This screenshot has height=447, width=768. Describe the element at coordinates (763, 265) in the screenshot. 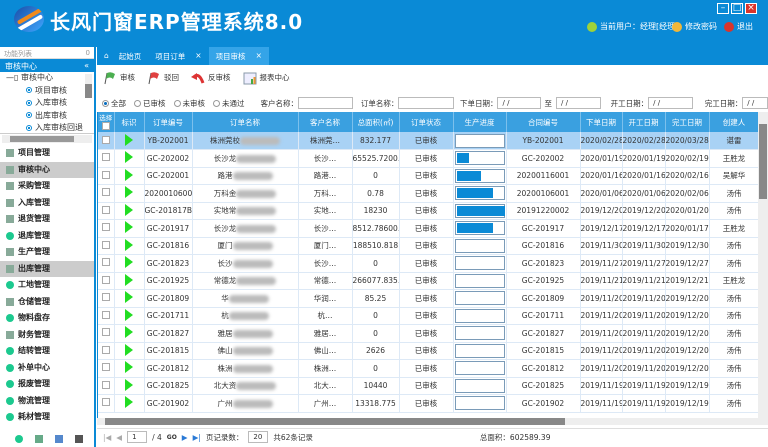

I see `grid-vscrollbar` at that location.